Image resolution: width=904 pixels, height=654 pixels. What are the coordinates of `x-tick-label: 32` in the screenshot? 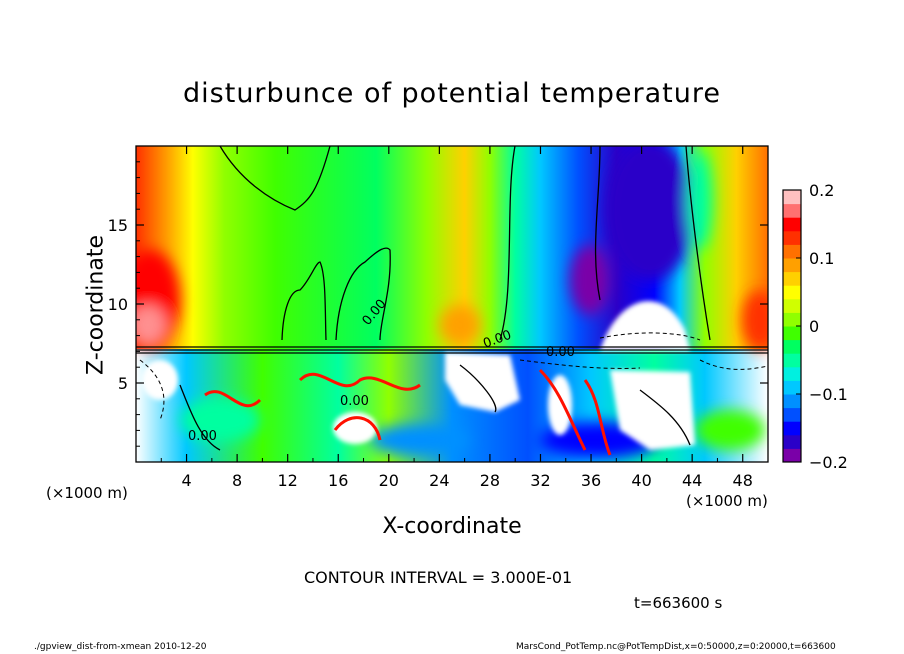 It's located at (540, 480).